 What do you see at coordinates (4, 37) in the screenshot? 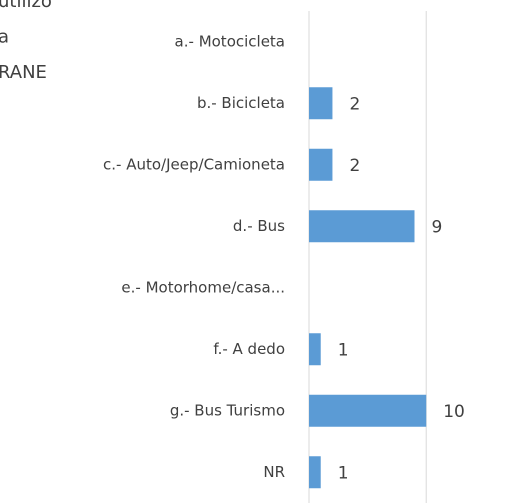
I see `title-line: a` at bounding box center [4, 37].